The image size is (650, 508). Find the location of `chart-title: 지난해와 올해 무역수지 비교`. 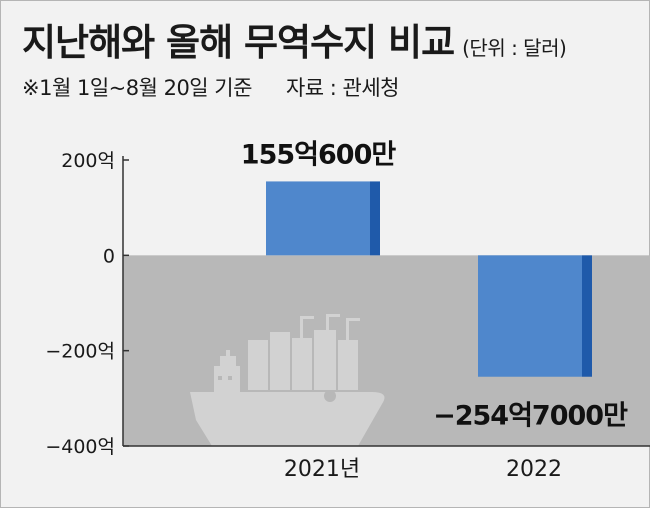

chart-title: 지난해와 올해 무역수지 비교 is located at coordinates (238, 42).